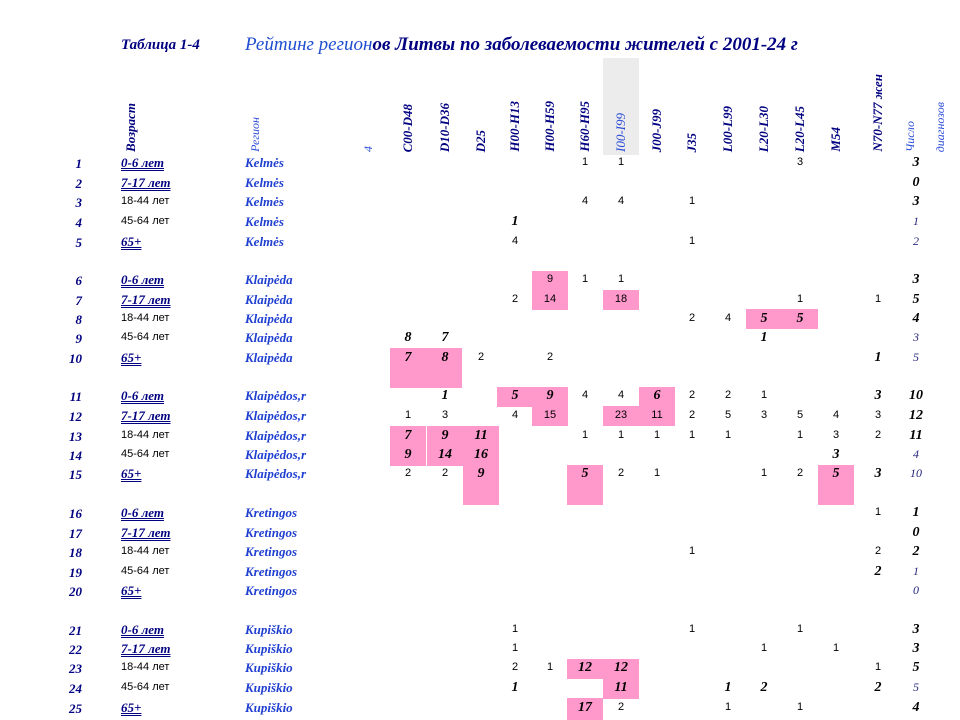 This screenshot has width=960, height=720. What do you see at coordinates (763, 128) in the screenshot?
I see `header-l20-l30: L20-L30` at bounding box center [763, 128].